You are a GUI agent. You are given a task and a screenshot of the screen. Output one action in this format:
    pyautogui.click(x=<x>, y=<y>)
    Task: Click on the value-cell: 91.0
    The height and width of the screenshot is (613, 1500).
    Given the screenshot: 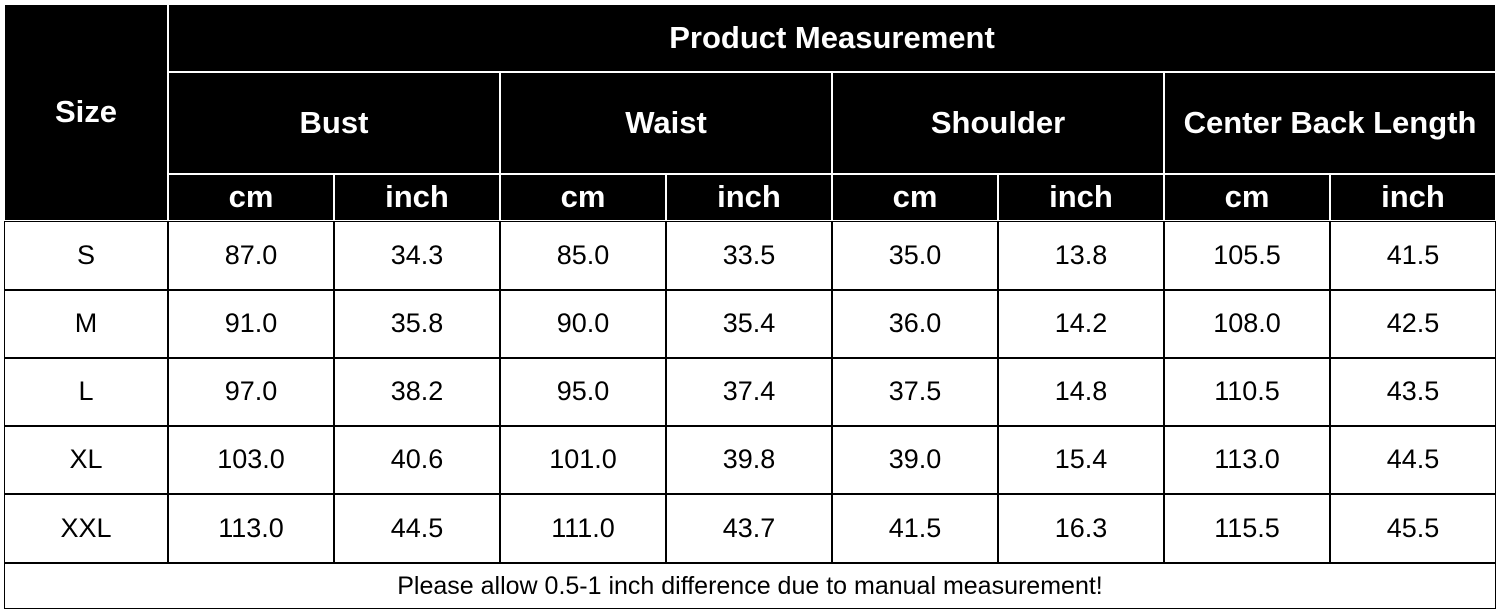 What is the action you would take?
    pyautogui.click(x=251, y=324)
    